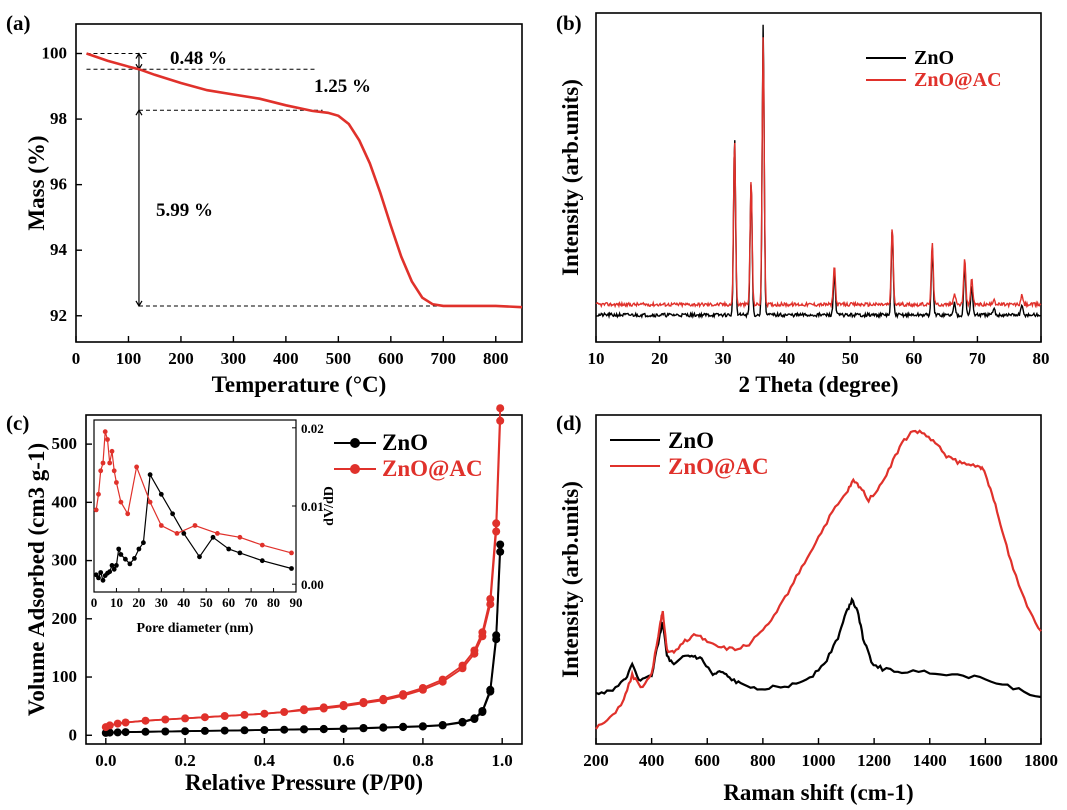  I want to click on inset-y-axis-label: dV/dD, so click(329, 506).